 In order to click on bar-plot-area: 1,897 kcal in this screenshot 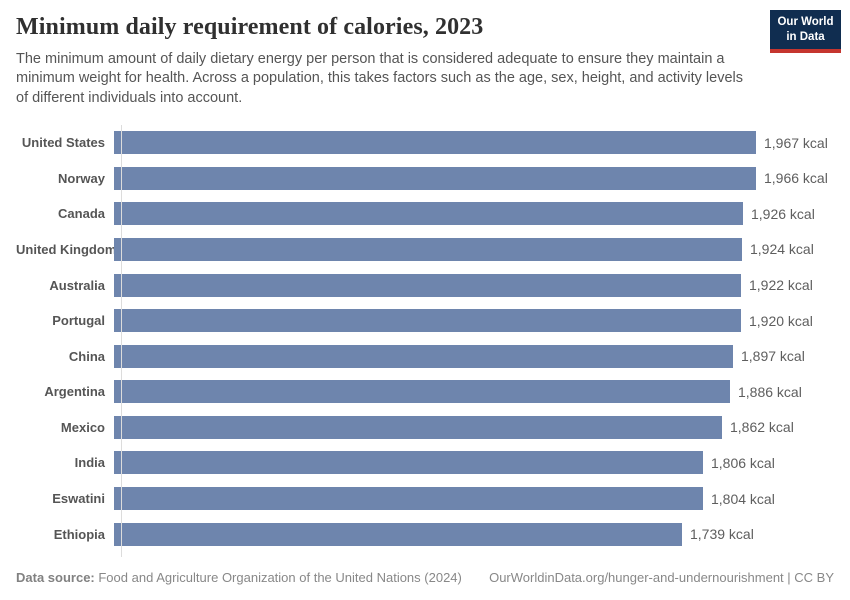, I will do `click(473, 356)`.